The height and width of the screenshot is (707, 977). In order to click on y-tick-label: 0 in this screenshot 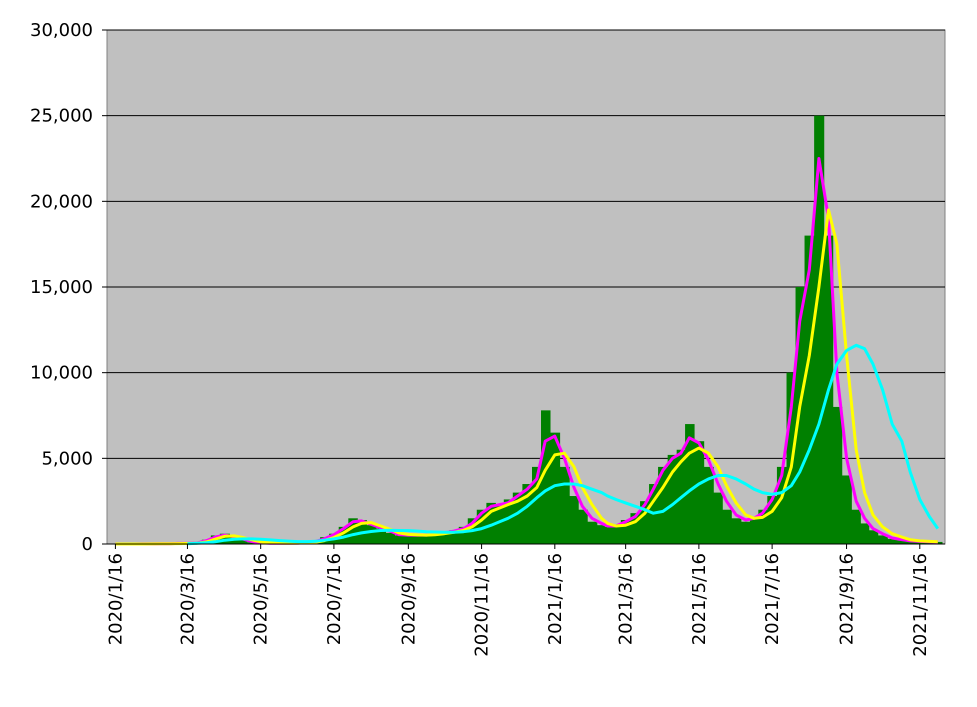, I will do `click(87, 544)`.